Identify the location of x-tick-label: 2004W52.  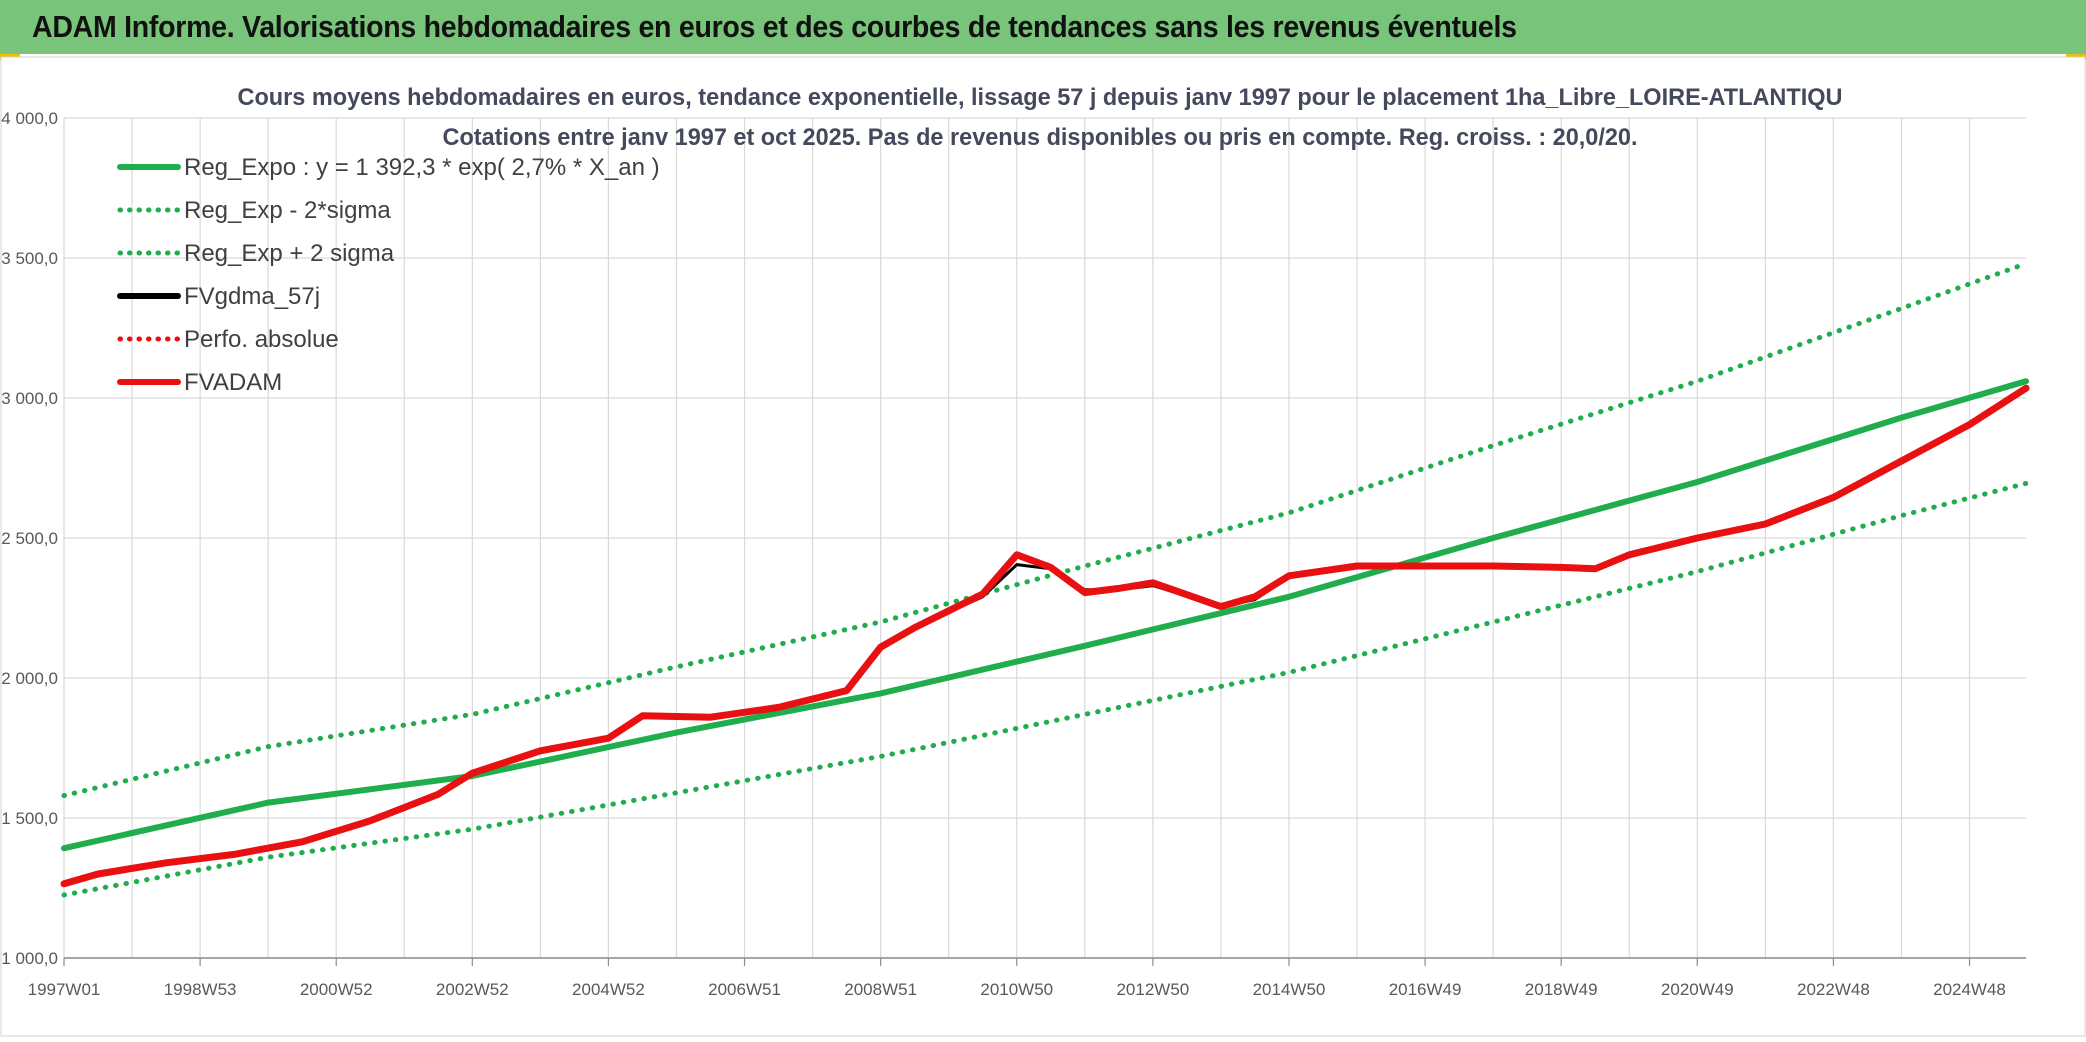
(608, 989).